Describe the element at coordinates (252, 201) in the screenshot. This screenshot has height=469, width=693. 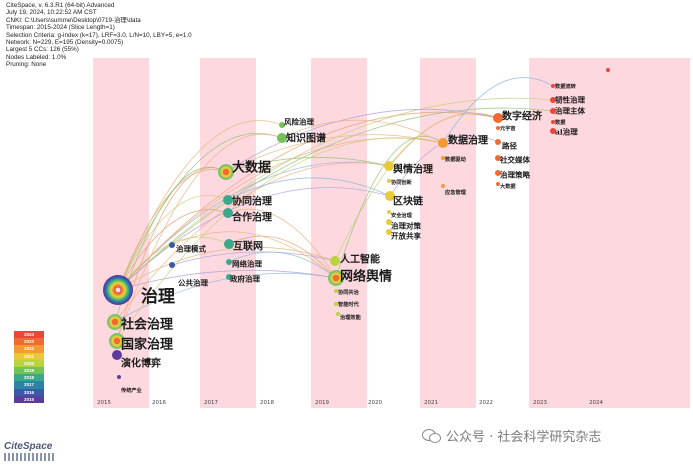
I see `keyword-label: 协同治理` at that location.